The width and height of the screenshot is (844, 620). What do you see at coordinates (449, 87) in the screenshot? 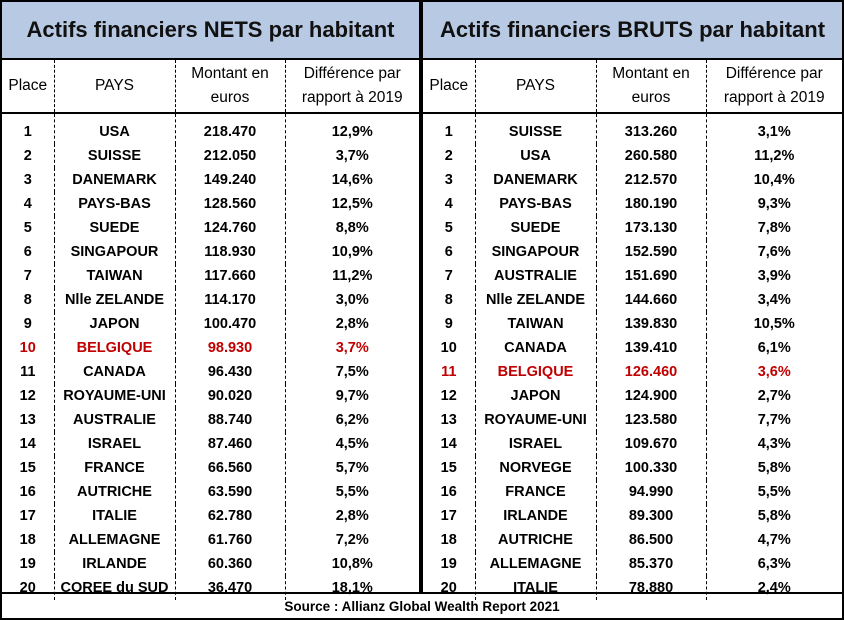
I see `header-place: Place` at bounding box center [449, 87].